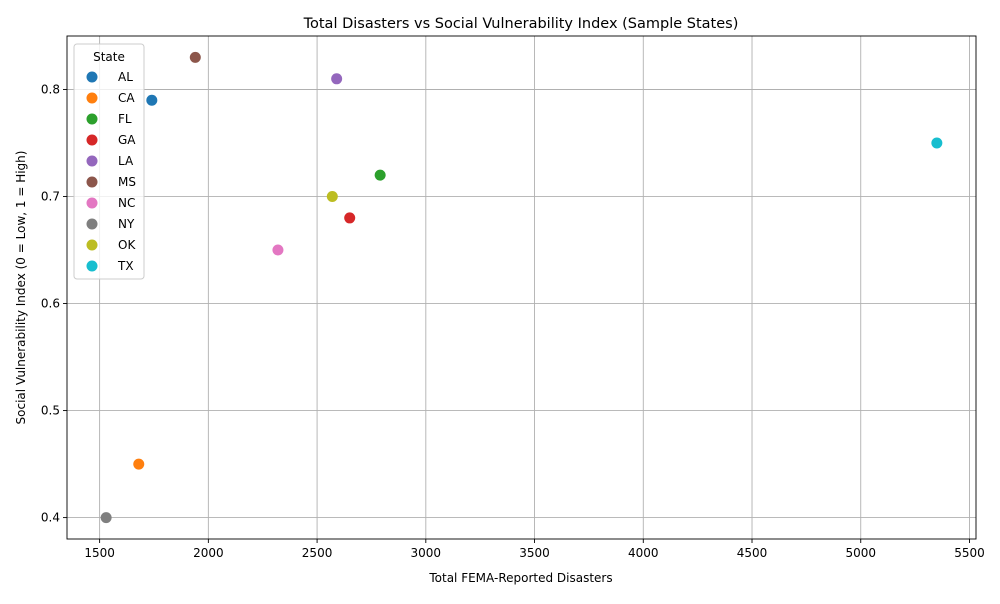 Image resolution: width=1000 pixels, height=604 pixels. Describe the element at coordinates (126, 98) in the screenshot. I see `legend-label-ca: CA` at that location.